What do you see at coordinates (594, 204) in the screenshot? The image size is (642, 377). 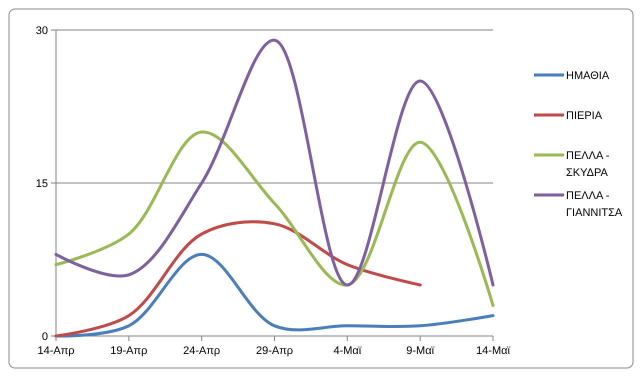 I see `legend-label: ΠΕΛΛΑ - ΓΙΑΝΝΙΤΣΑ` at bounding box center [594, 204].